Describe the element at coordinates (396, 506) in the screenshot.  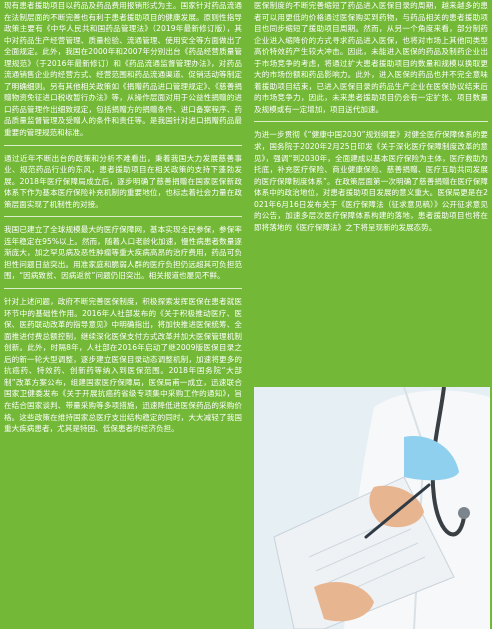
I see `hand-shape` at that location.